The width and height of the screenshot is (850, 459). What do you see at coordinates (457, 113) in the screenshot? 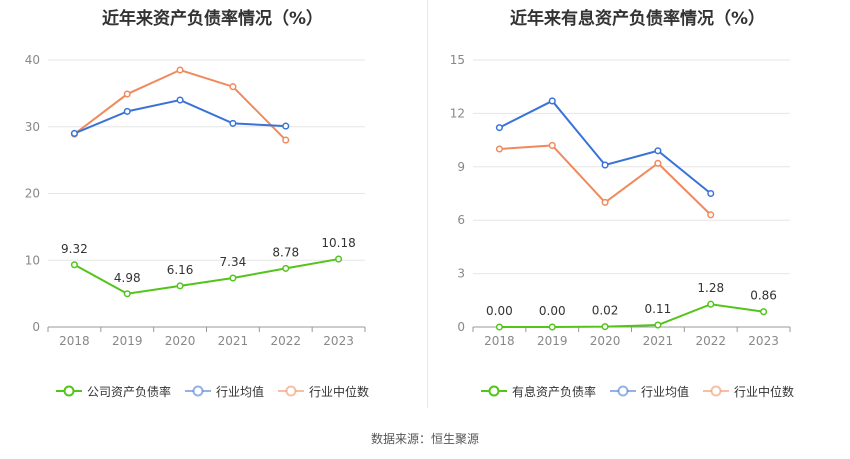
I see `y-tick-label: 12` at bounding box center [457, 113].